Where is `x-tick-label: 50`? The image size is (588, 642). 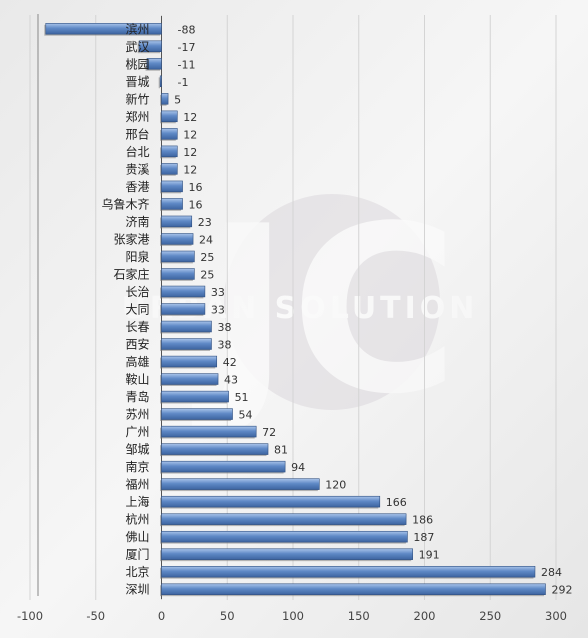
x-tick-label: 50 is located at coordinates (227, 616).